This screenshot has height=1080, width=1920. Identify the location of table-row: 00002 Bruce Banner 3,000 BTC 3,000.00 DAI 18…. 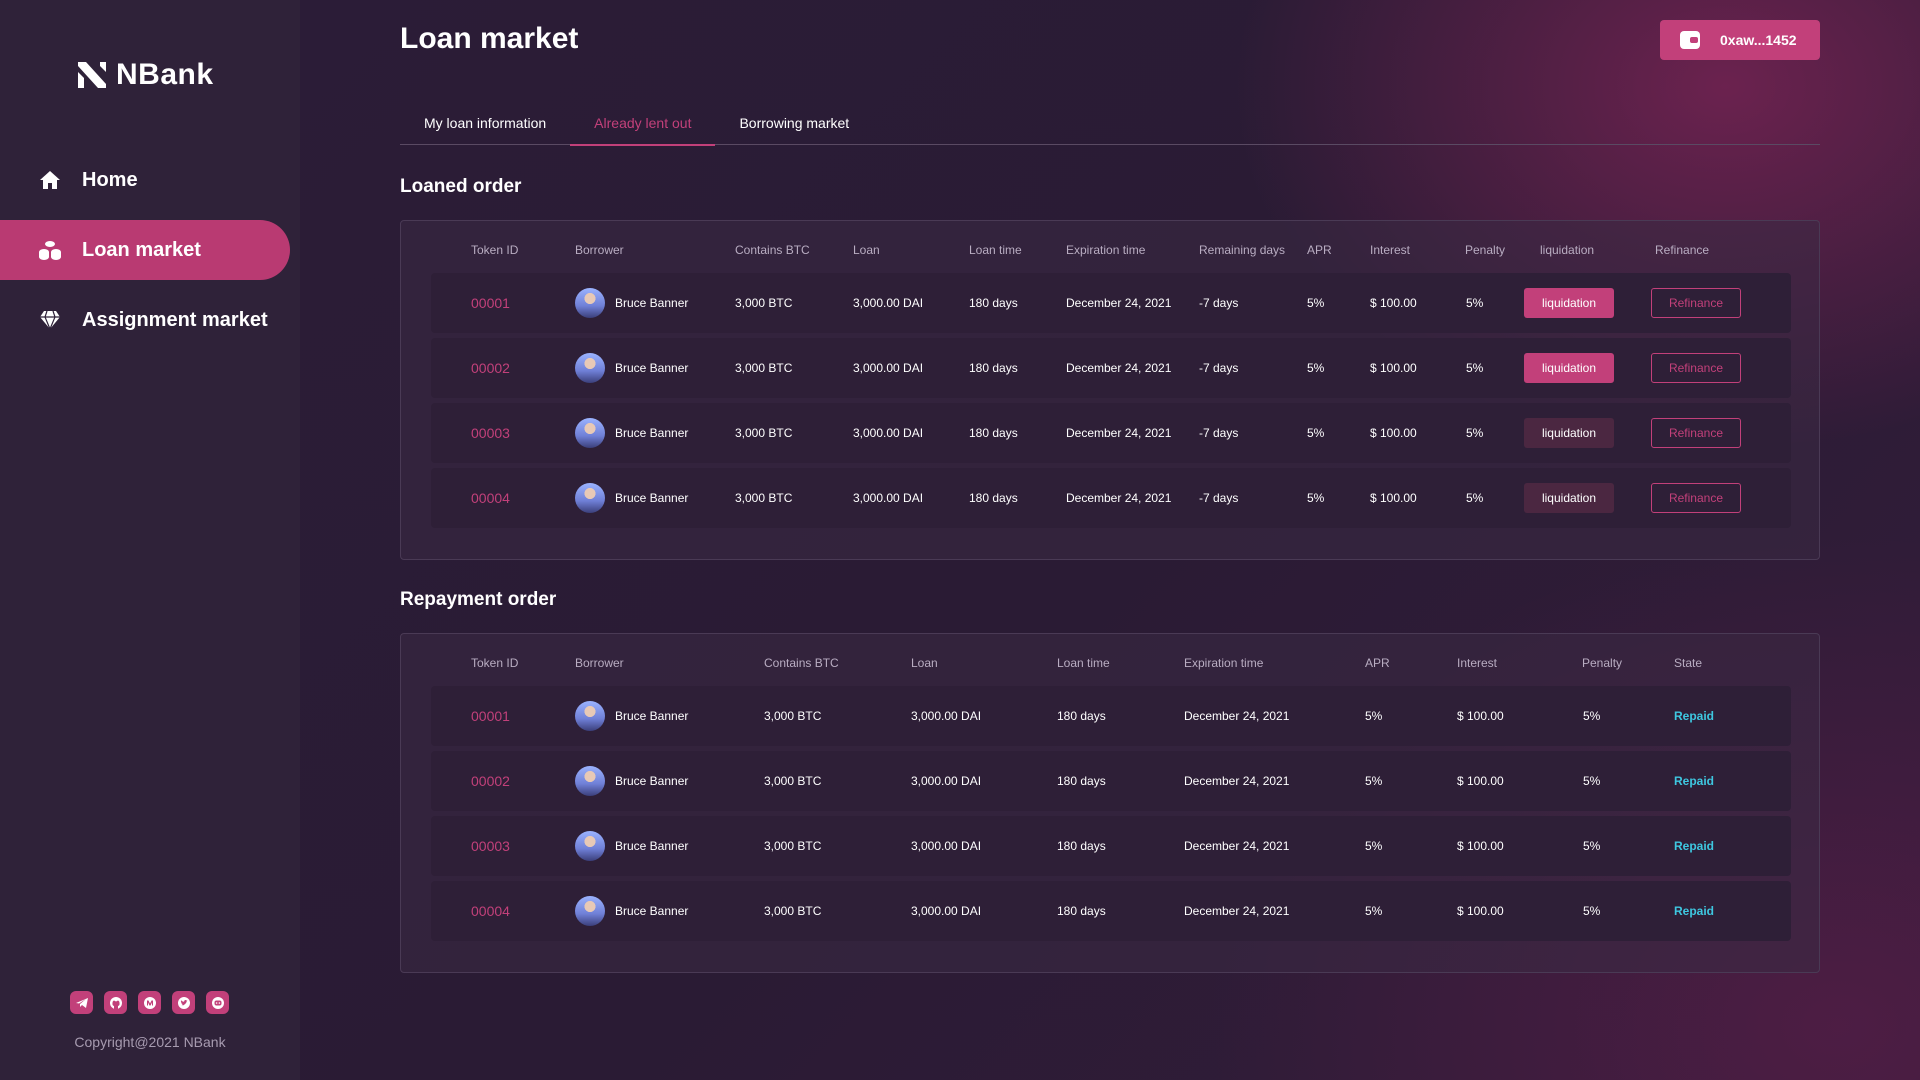
(1111, 781).